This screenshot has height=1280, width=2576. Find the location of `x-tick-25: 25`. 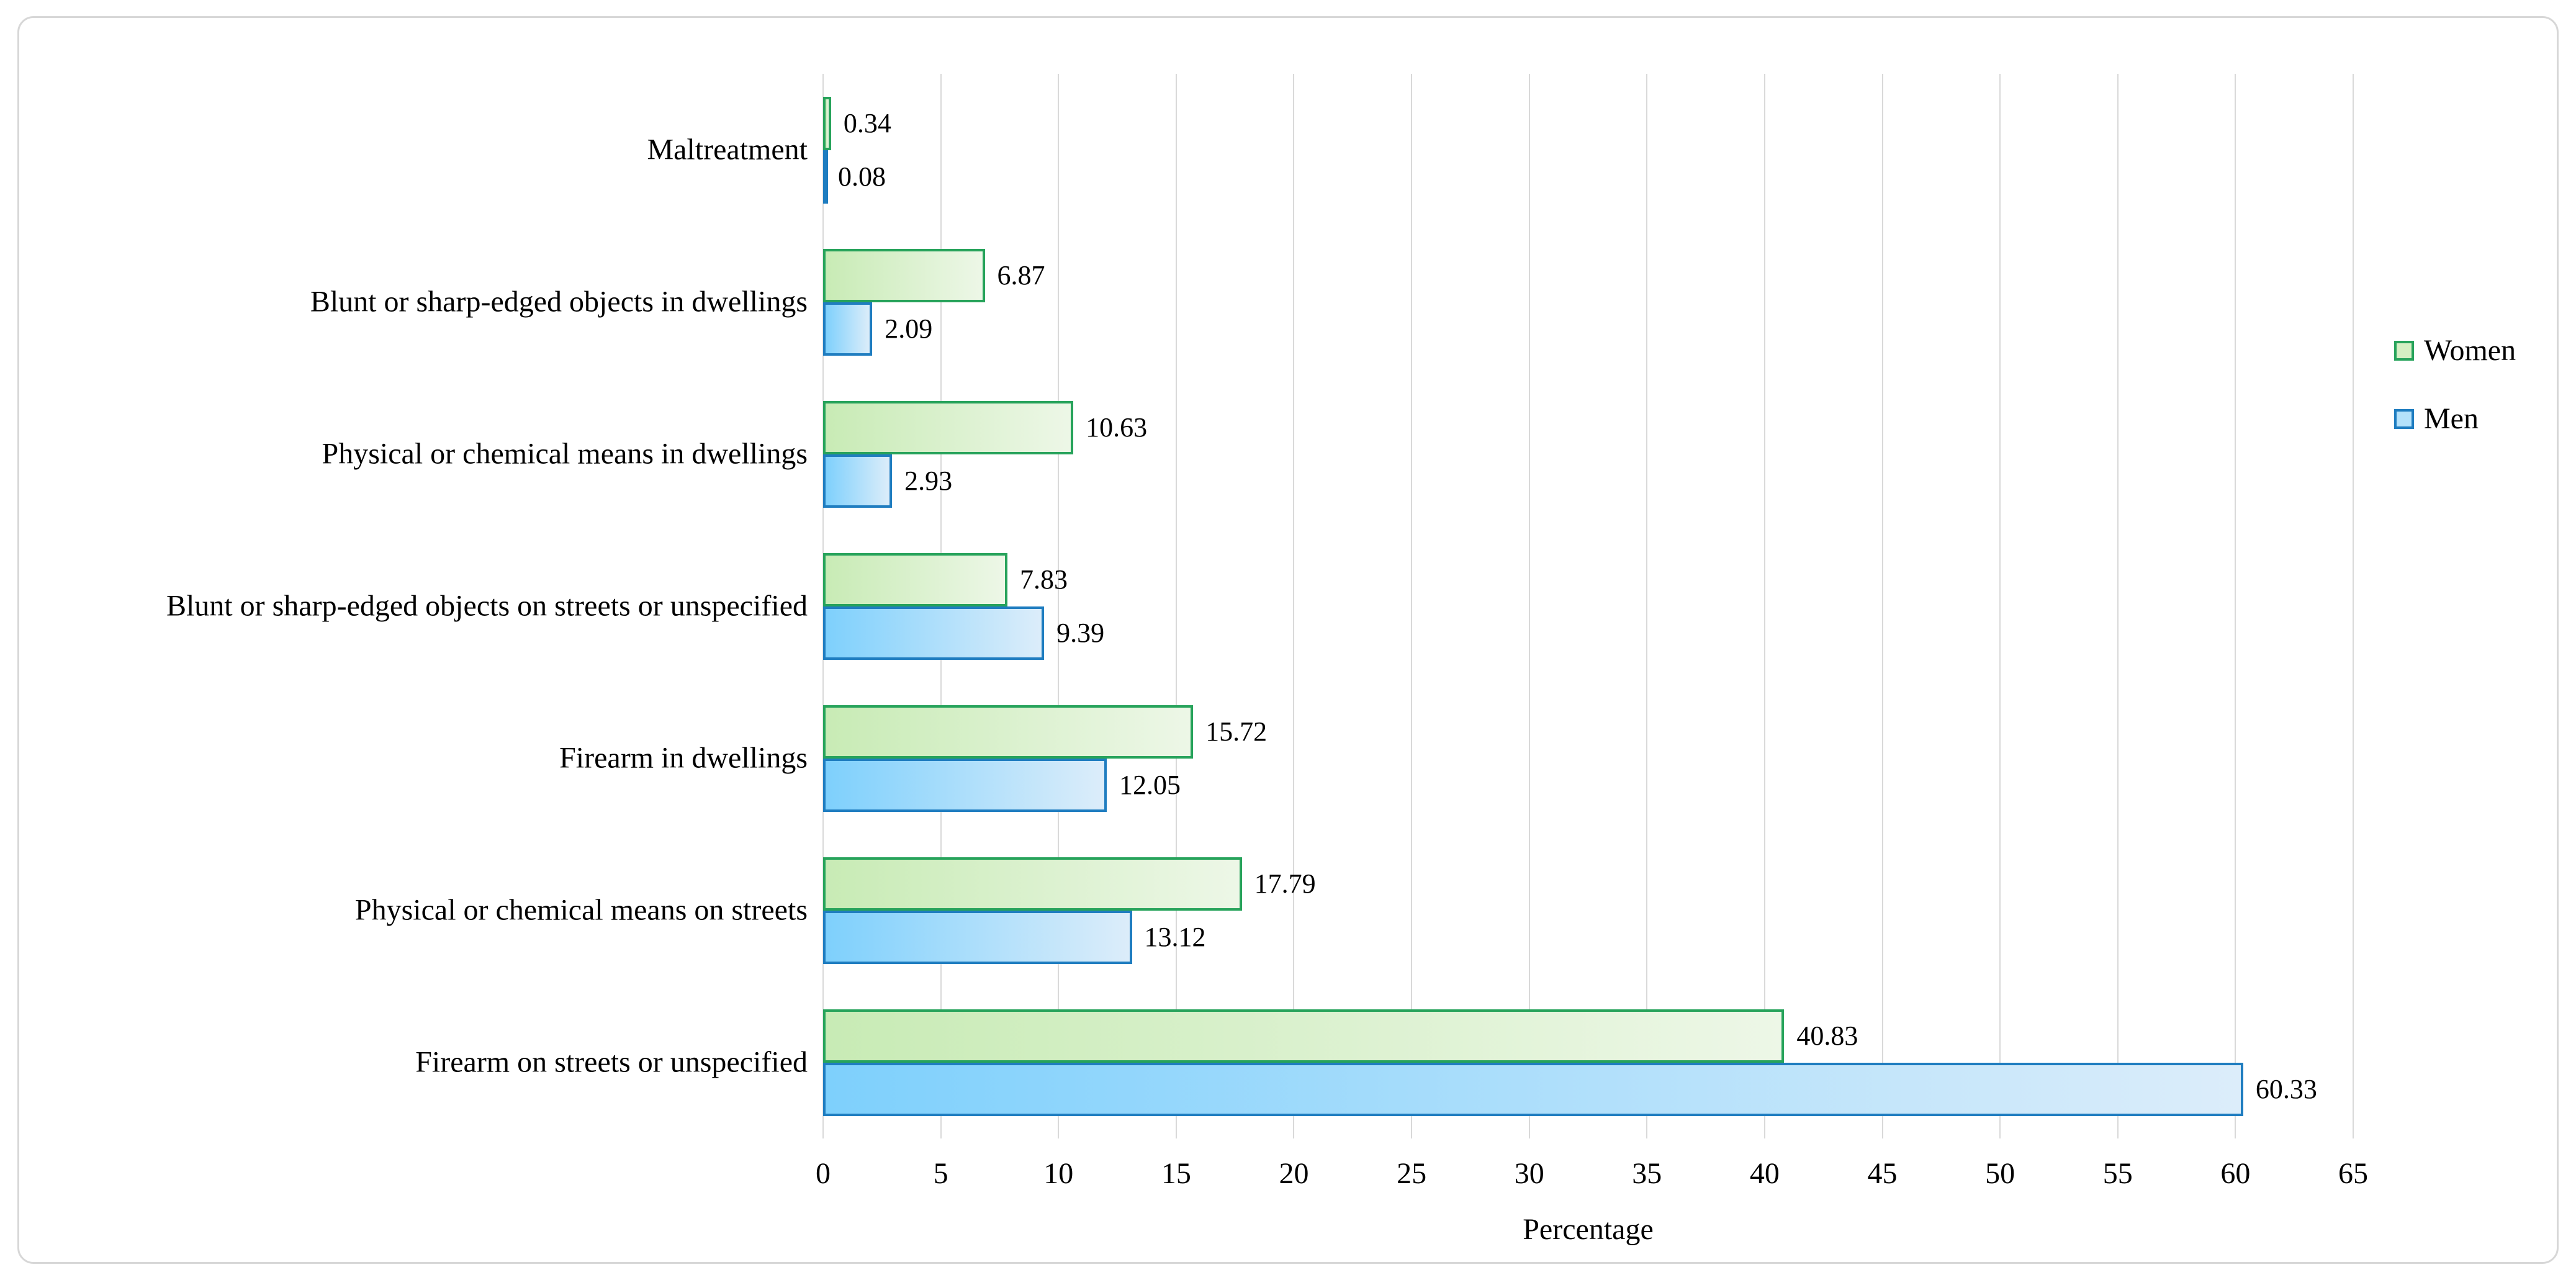

x-tick-25: 25 is located at coordinates (1412, 1173).